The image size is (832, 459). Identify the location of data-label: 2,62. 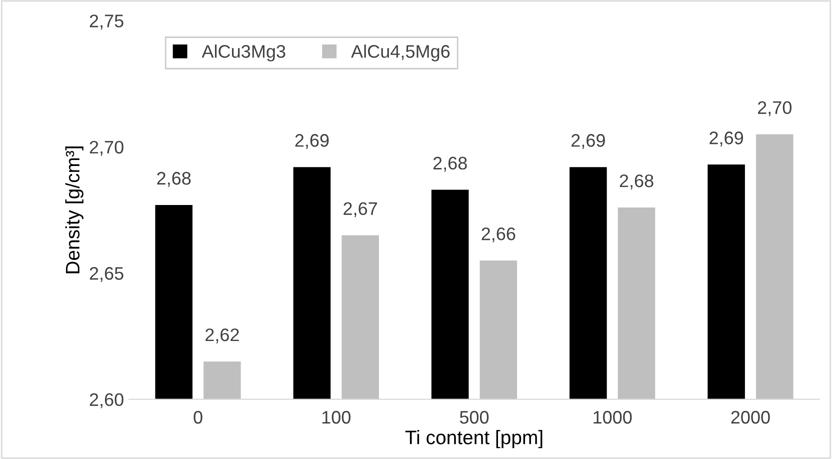
(222, 336).